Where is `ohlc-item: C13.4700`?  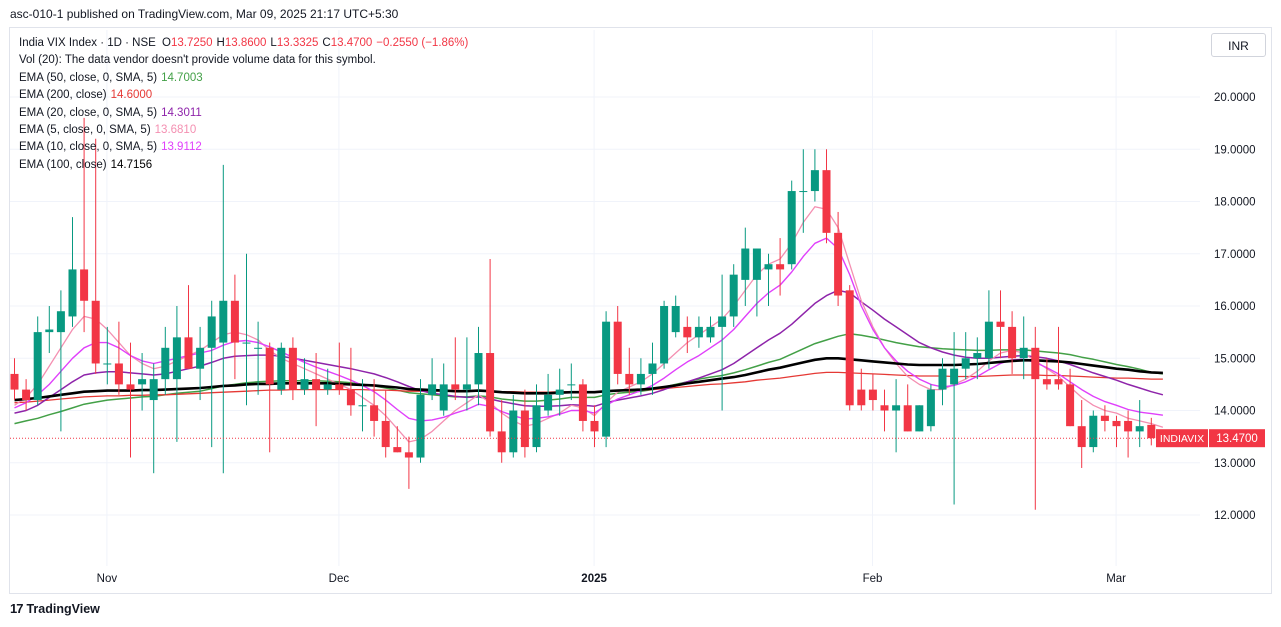 ohlc-item: C13.4700 is located at coordinates (347, 43).